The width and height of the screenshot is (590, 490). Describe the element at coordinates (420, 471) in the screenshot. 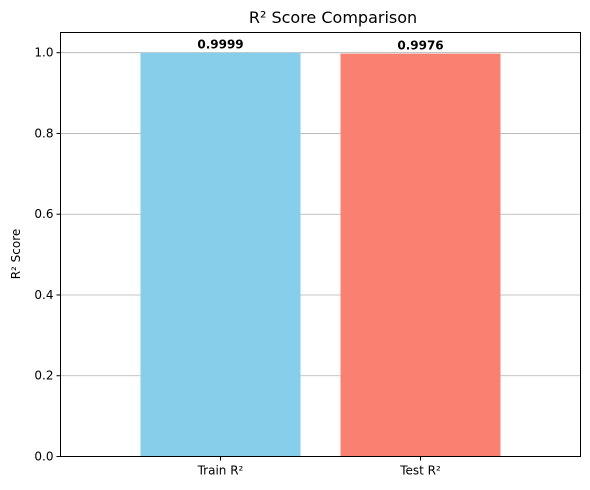

I see `x-tick-label: Test R²` at that location.